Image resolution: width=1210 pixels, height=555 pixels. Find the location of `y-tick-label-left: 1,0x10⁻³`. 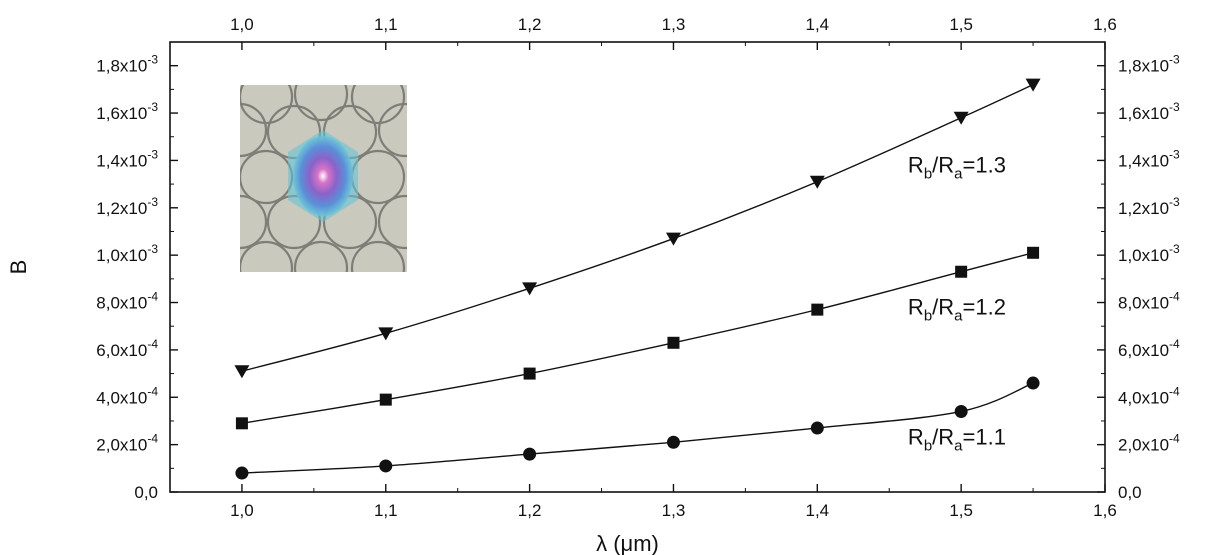

y-tick-label-left: 1,0x10⁻³ is located at coordinates (127, 253).